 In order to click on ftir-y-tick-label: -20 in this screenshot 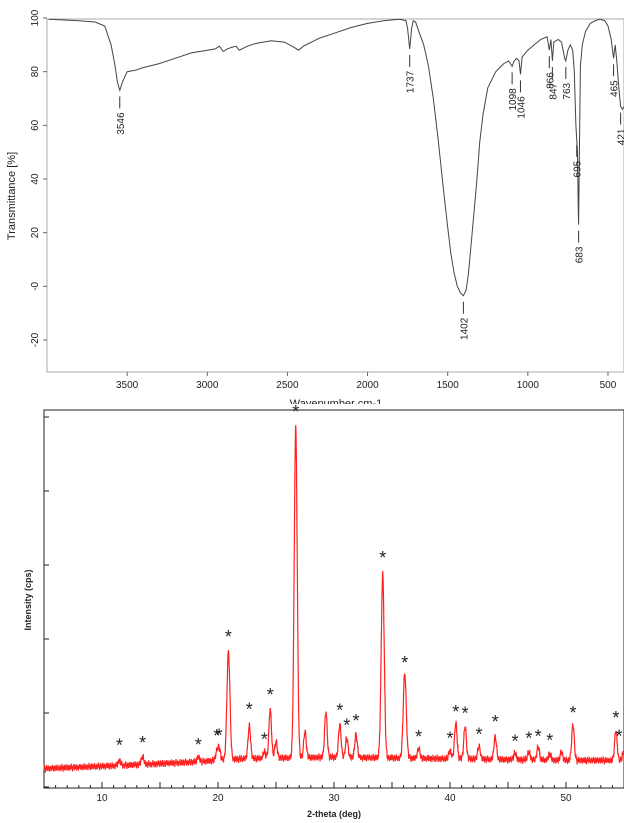, I will do `click(35, 339)`.